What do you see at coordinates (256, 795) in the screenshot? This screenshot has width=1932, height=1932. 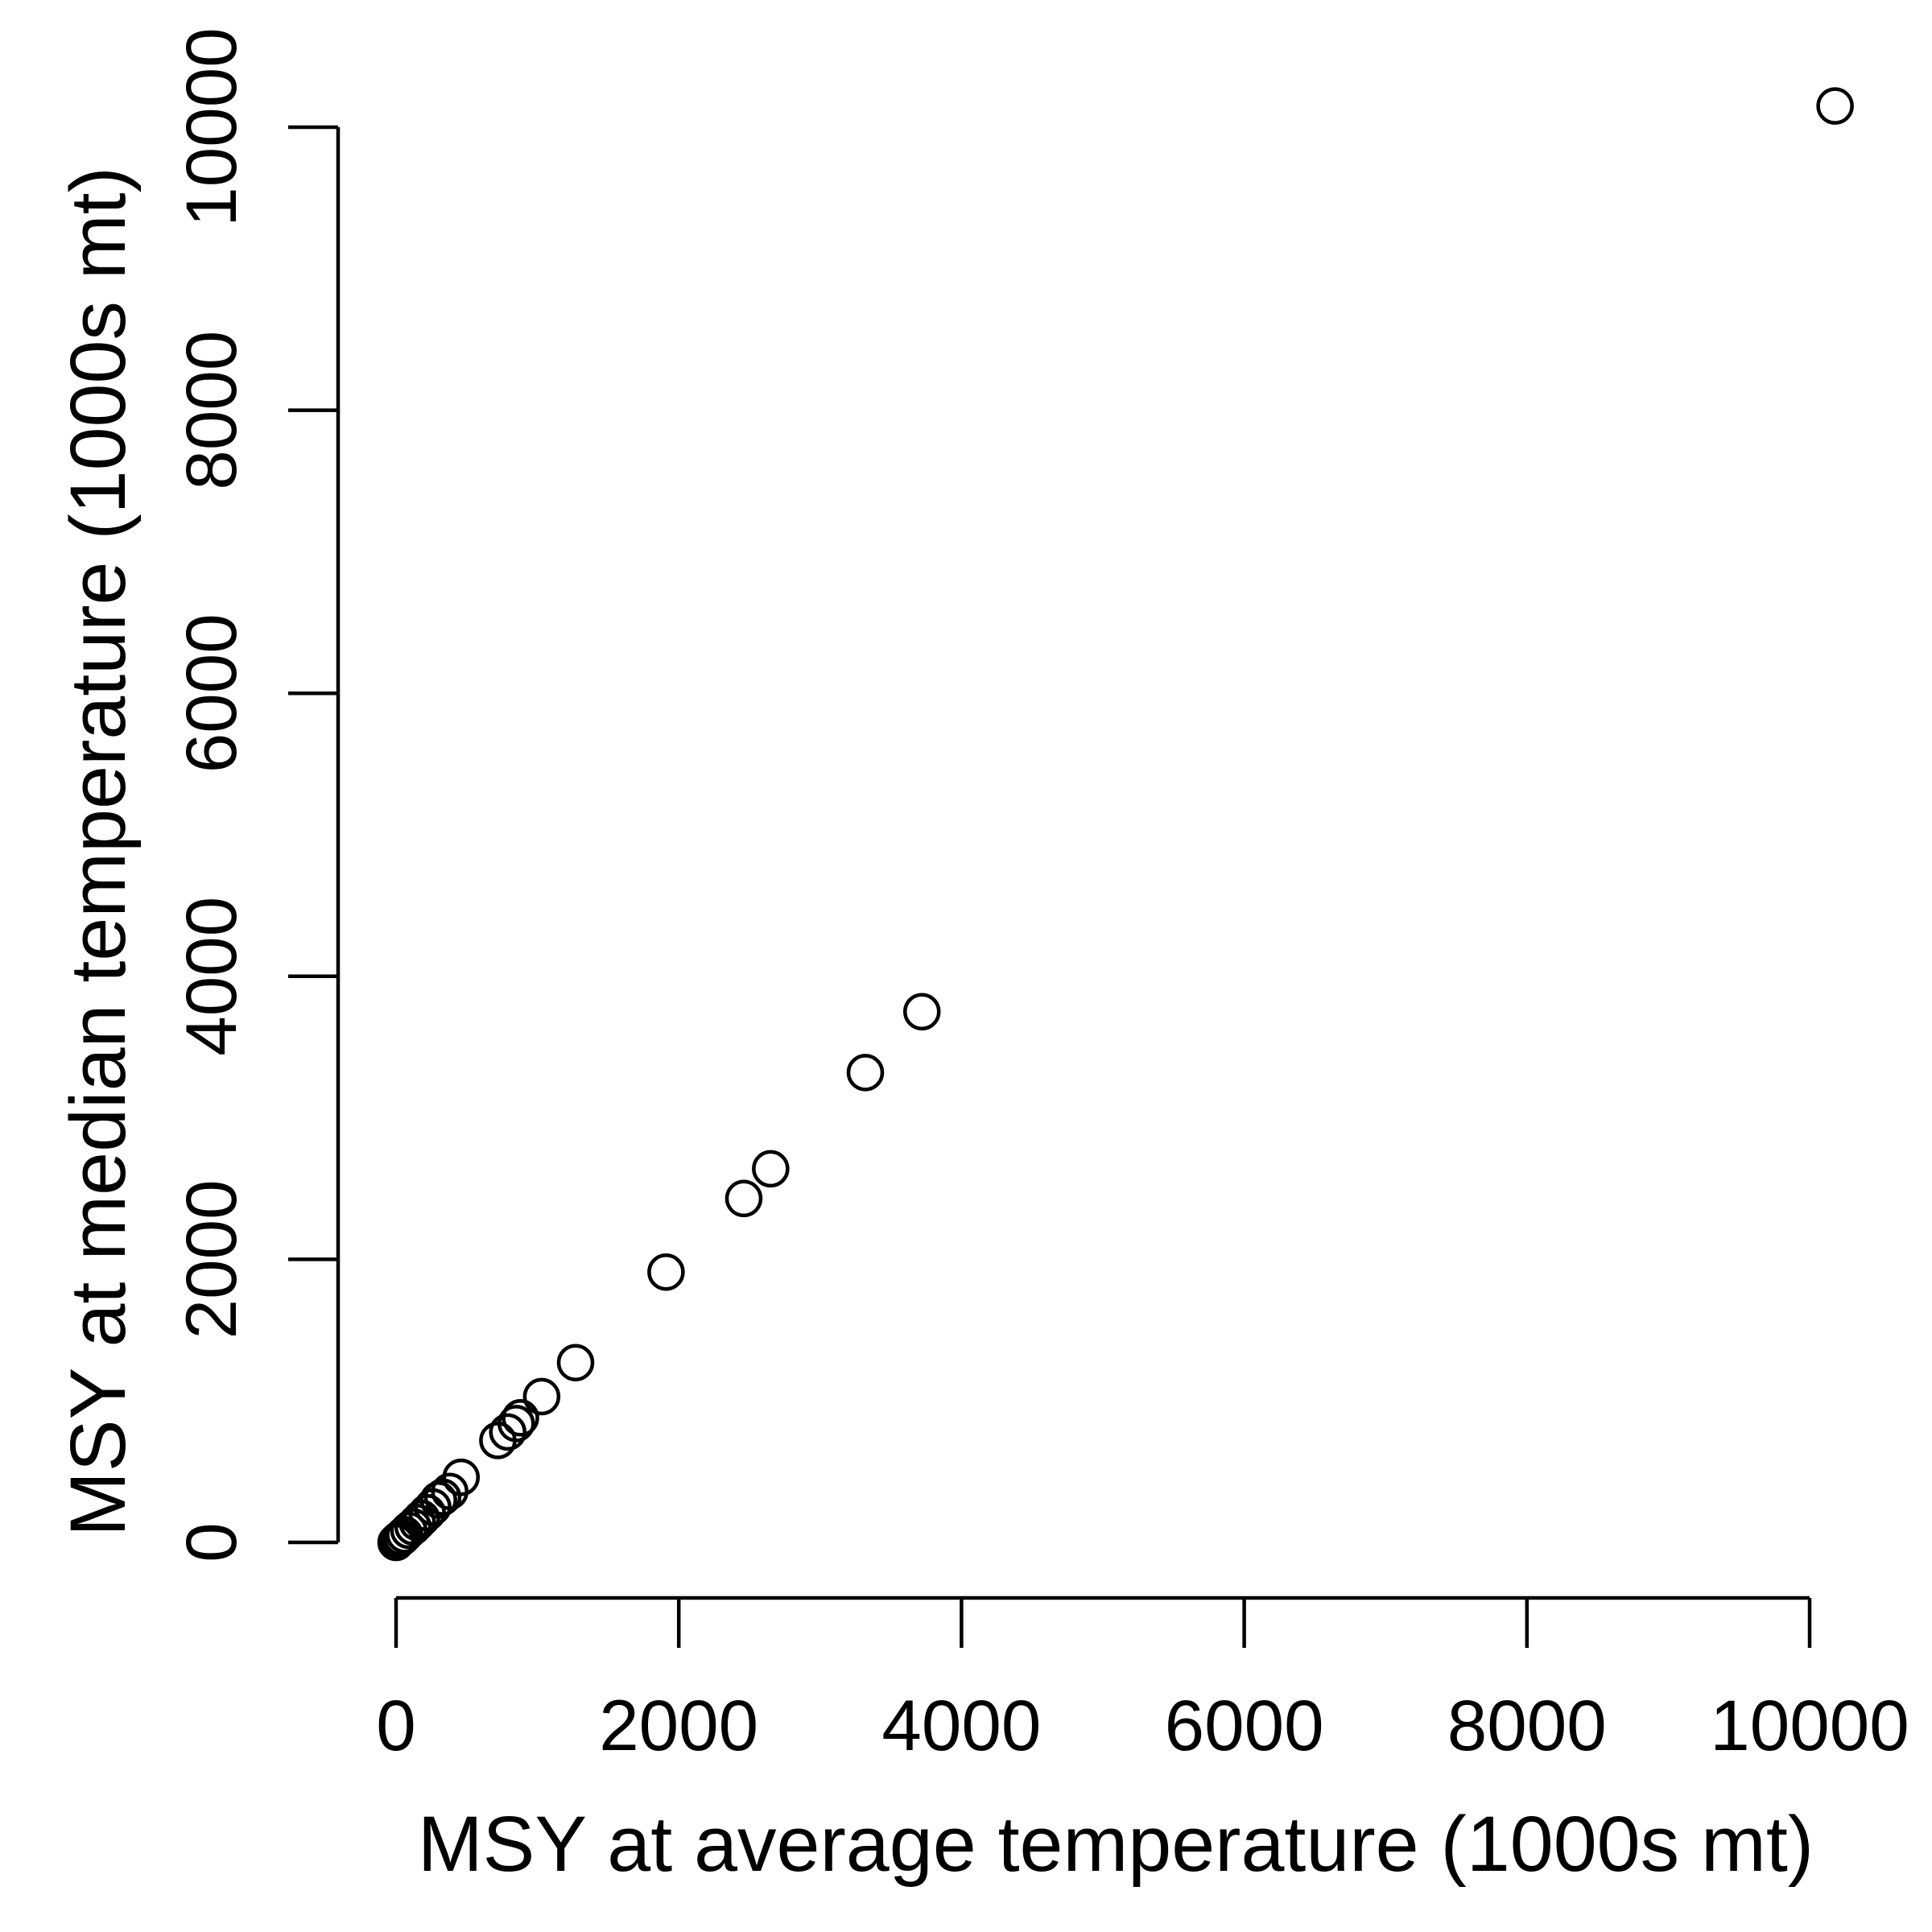 I see `y-axis: 0 2000 4000 6000 8000 10000` at bounding box center [256, 795].